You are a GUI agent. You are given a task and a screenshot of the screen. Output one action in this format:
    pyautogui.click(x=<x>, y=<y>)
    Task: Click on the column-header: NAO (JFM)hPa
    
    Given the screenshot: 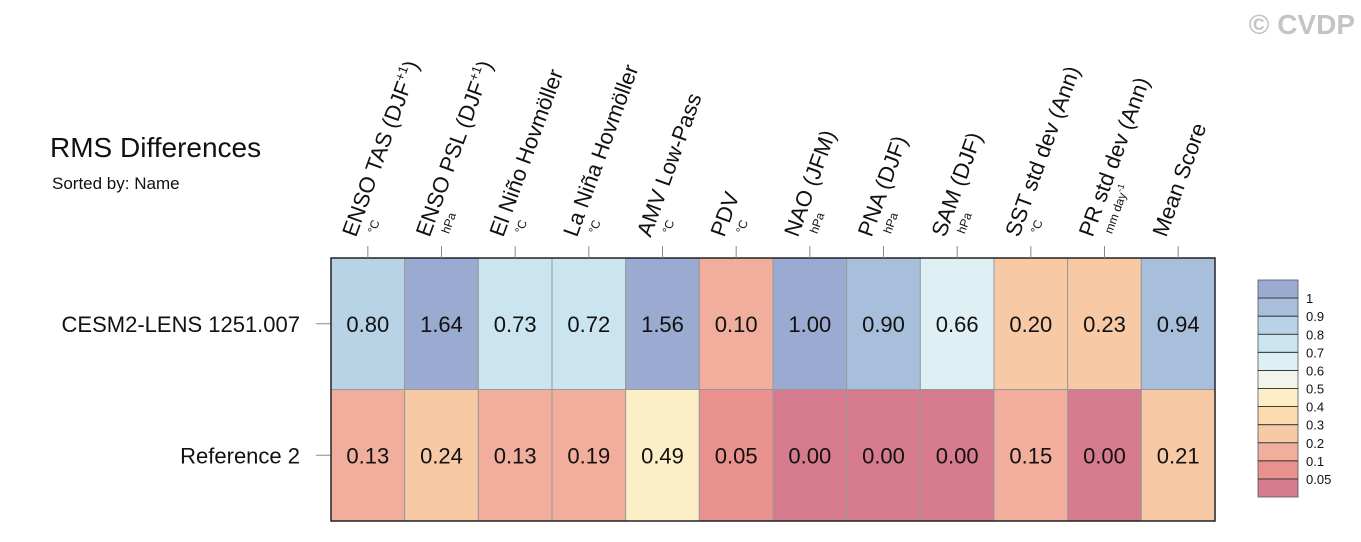 What is the action you would take?
    pyautogui.click(x=810, y=183)
    